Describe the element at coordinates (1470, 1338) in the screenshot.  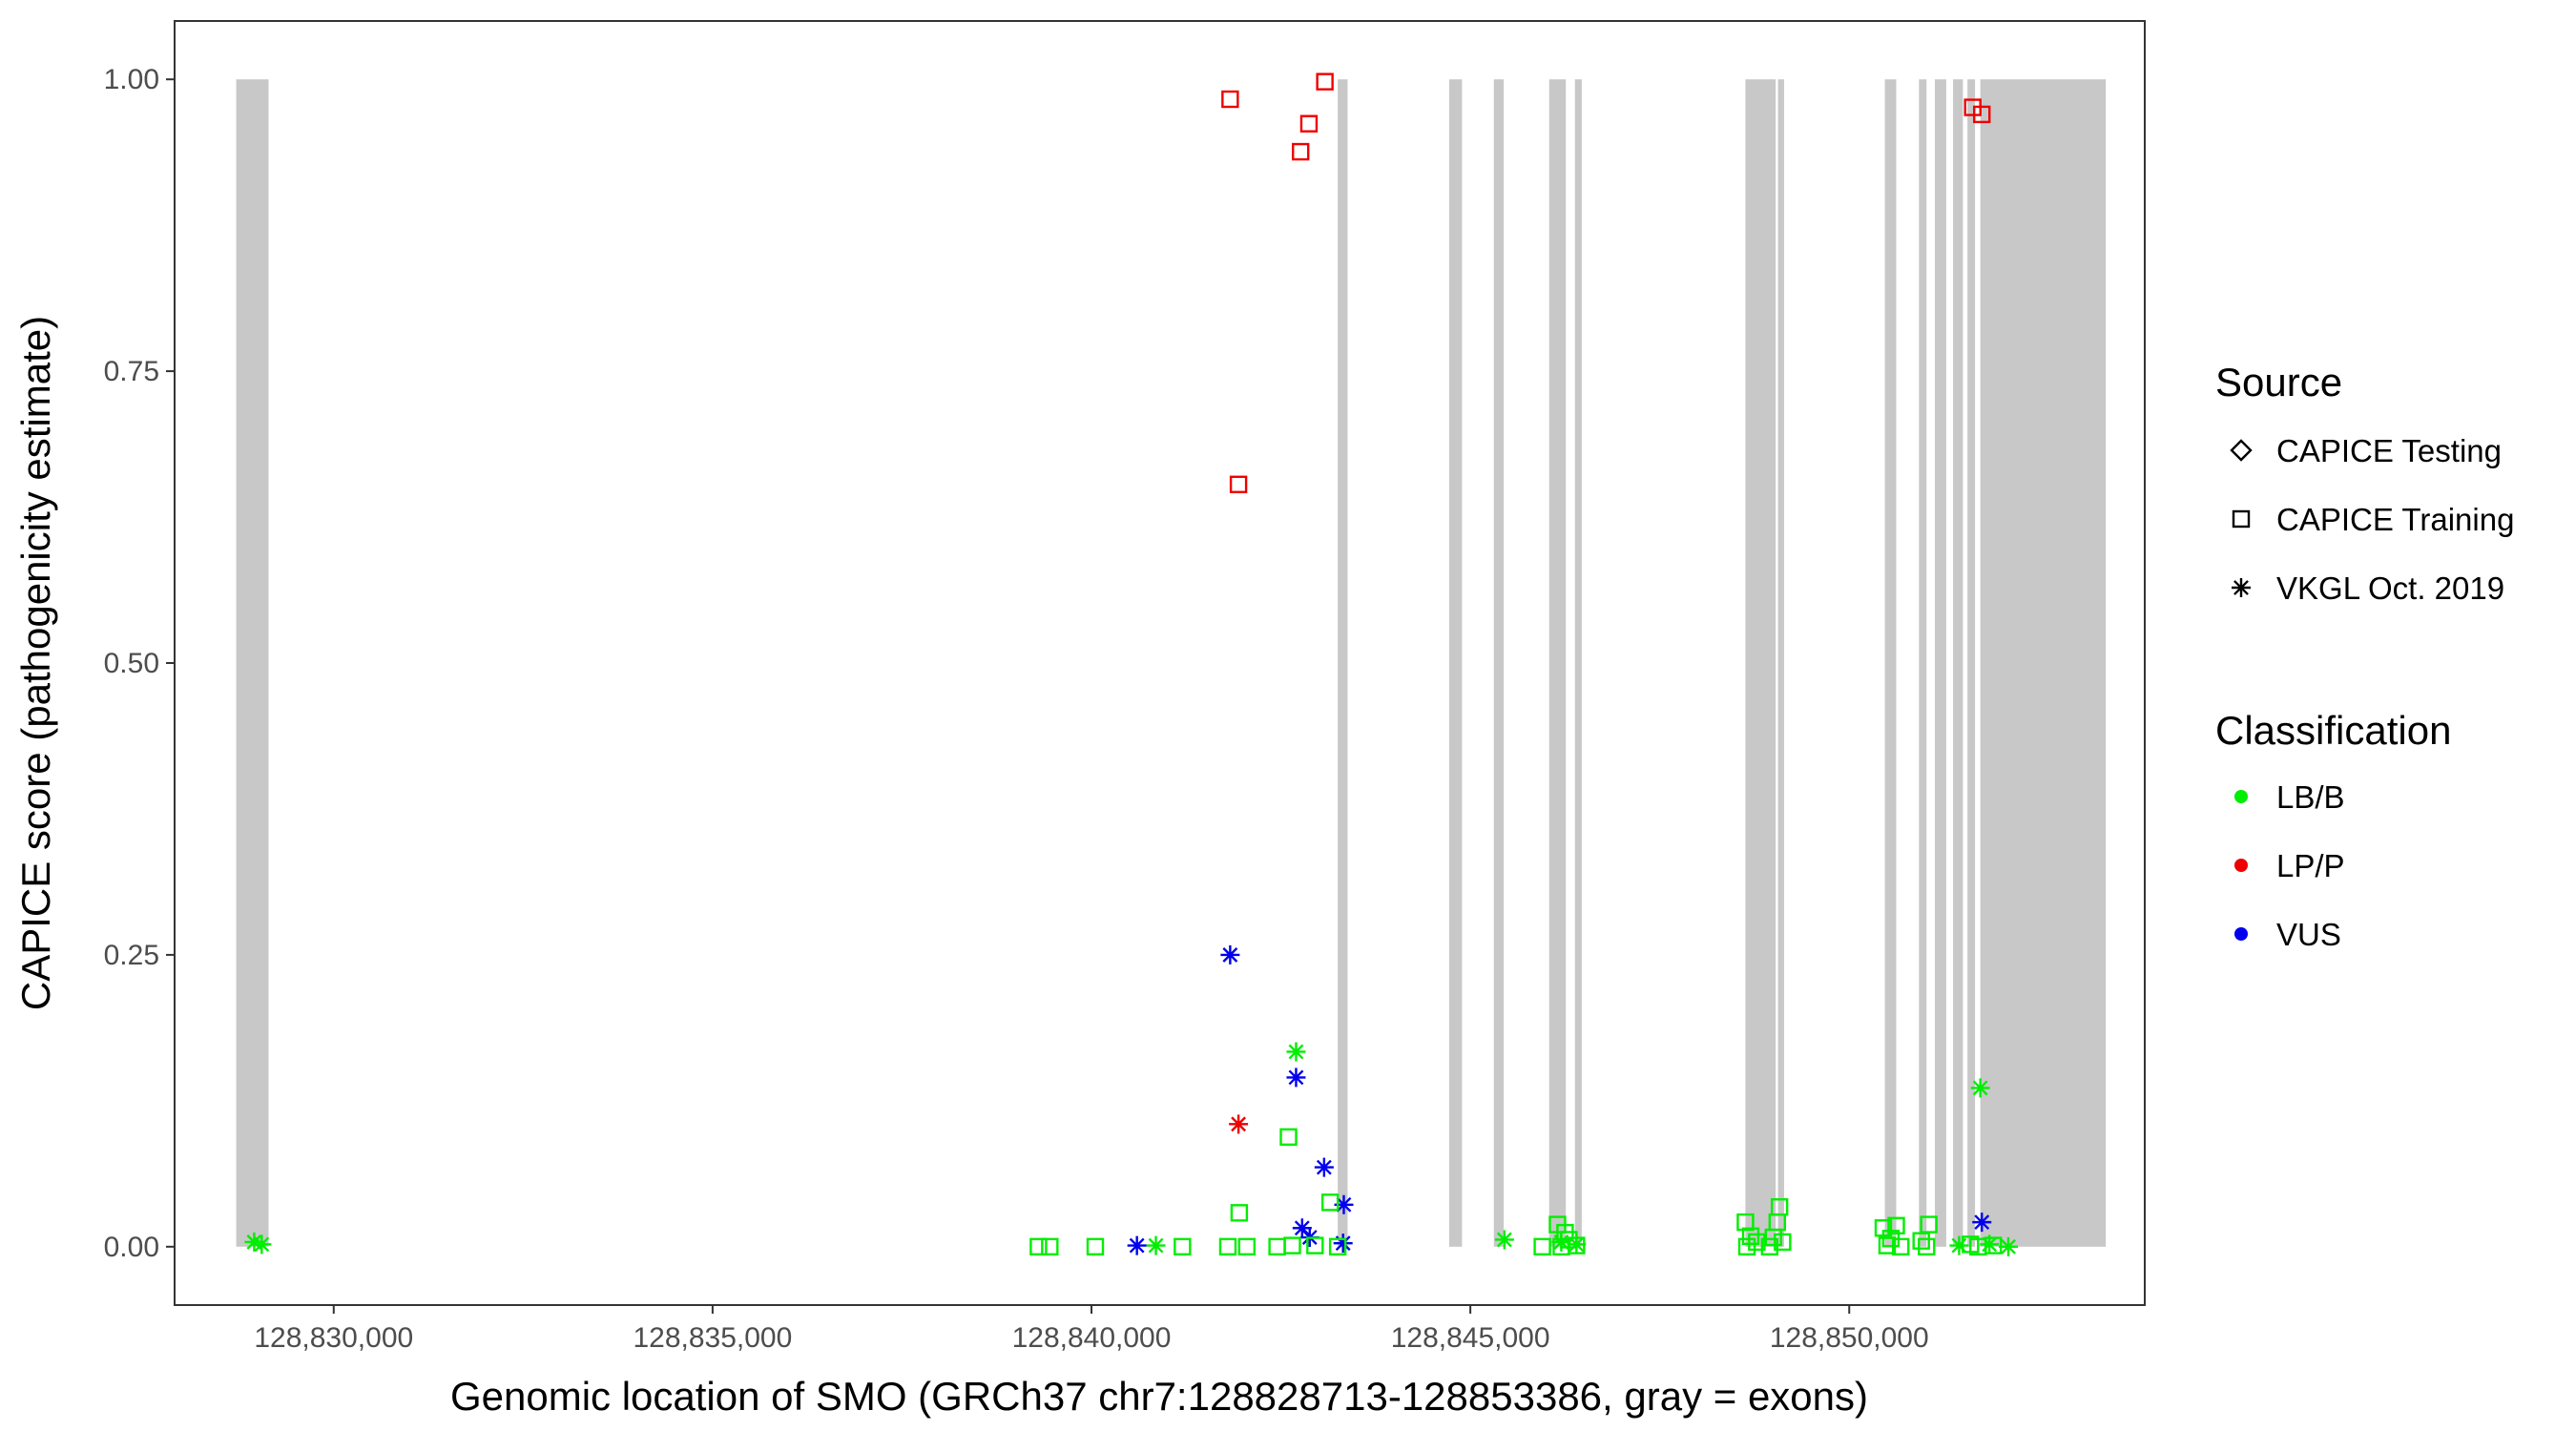
I see `x-tick-label: 128,845,000` at that location.